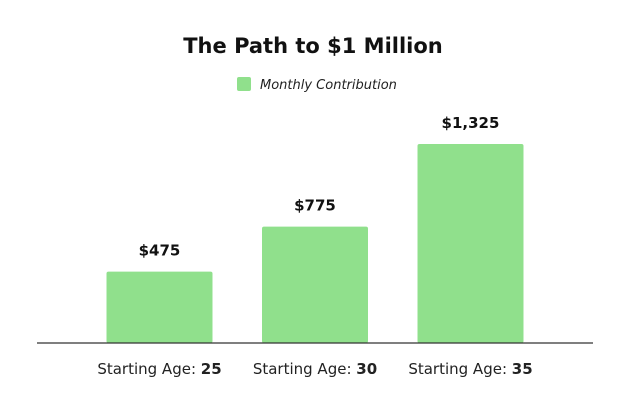 The width and height of the screenshot is (626, 417). What do you see at coordinates (315, 206) in the screenshot?
I see `value-label-age-30: $775` at bounding box center [315, 206].